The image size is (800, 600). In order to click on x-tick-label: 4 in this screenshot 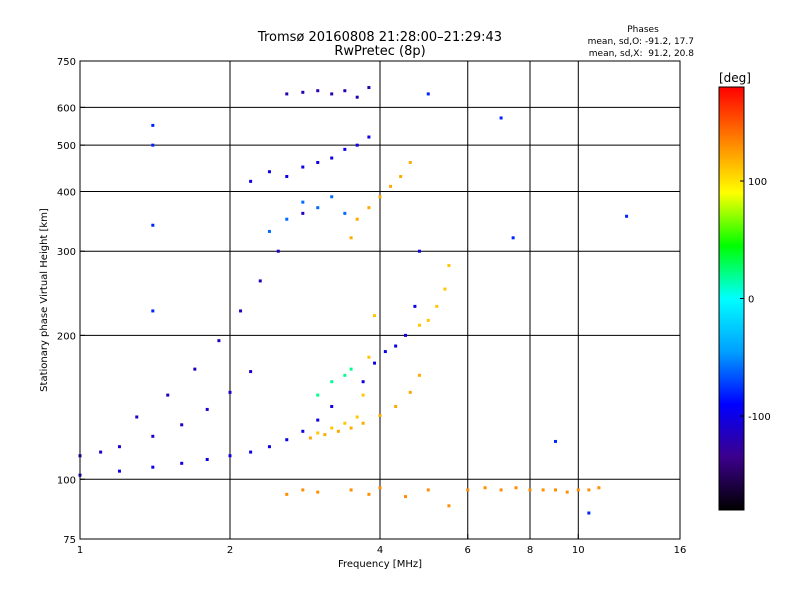, I will do `click(380, 550)`.